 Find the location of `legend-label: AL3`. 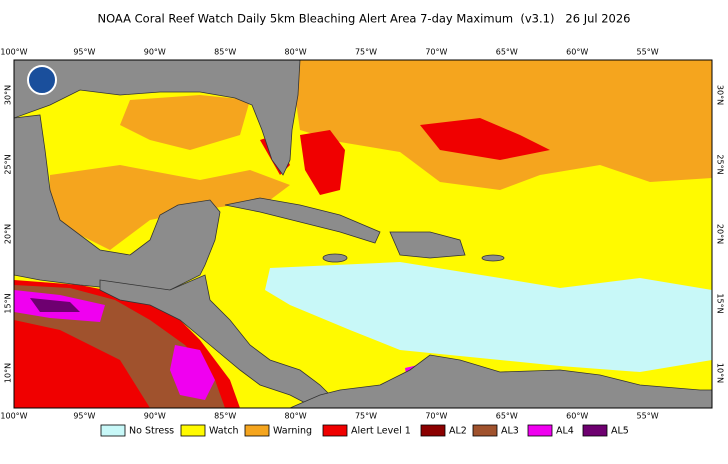

legend-label: AL3 is located at coordinates (510, 431).